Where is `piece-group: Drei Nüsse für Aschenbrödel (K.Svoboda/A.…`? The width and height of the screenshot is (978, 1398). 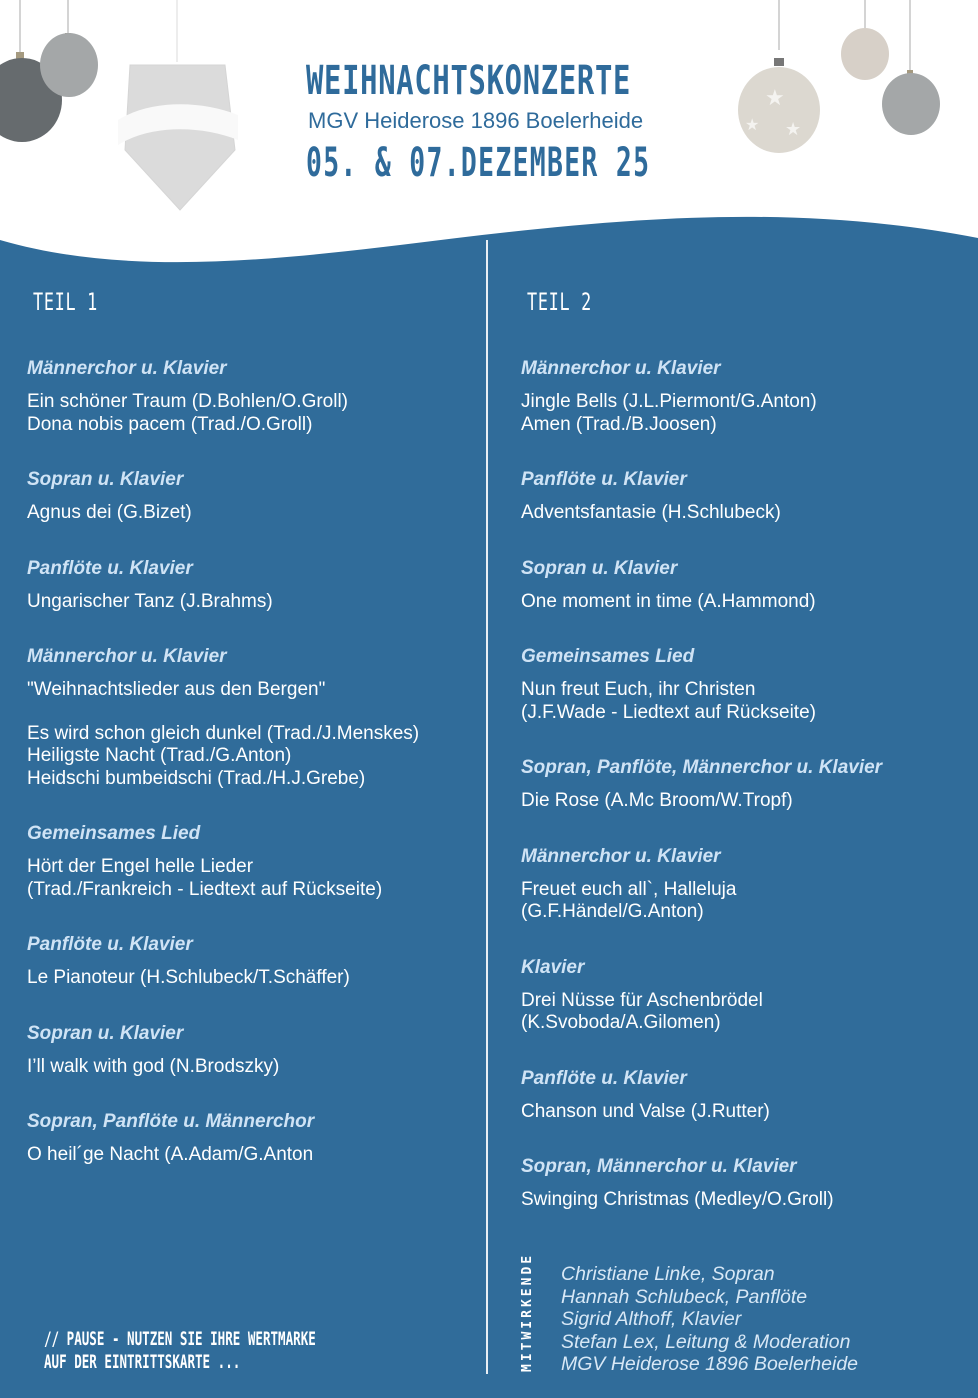
piece-group: Drei Nüsse für Aschenbrödel (K.Svoboda/A.… is located at coordinates (741, 1012).